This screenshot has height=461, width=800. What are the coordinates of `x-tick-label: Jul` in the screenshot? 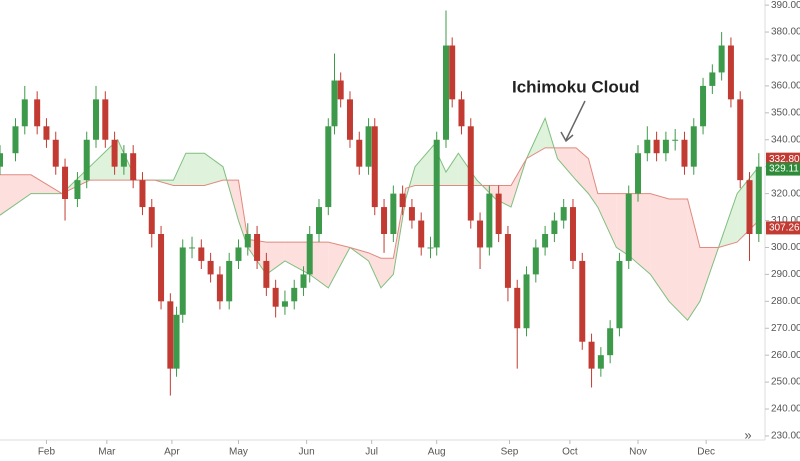 It's located at (371, 452).